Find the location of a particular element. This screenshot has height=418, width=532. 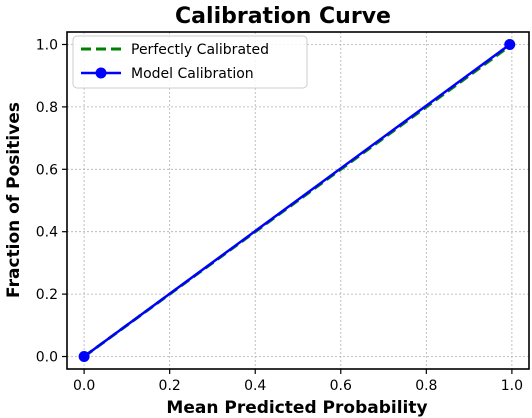

y-tick-label: 0.2 is located at coordinates (47, 295).